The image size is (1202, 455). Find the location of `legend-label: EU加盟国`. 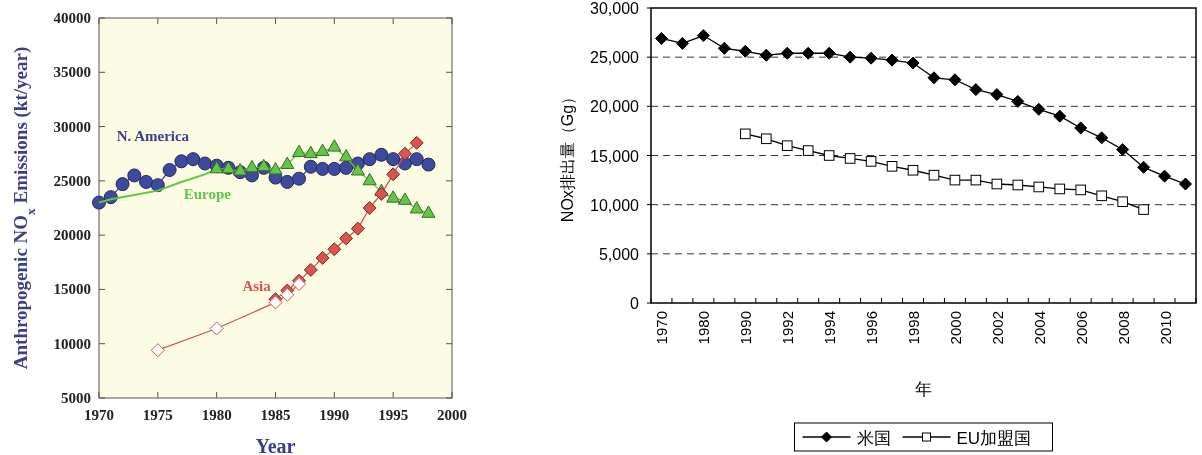

legend-label: EU加盟国 is located at coordinates (994, 438).